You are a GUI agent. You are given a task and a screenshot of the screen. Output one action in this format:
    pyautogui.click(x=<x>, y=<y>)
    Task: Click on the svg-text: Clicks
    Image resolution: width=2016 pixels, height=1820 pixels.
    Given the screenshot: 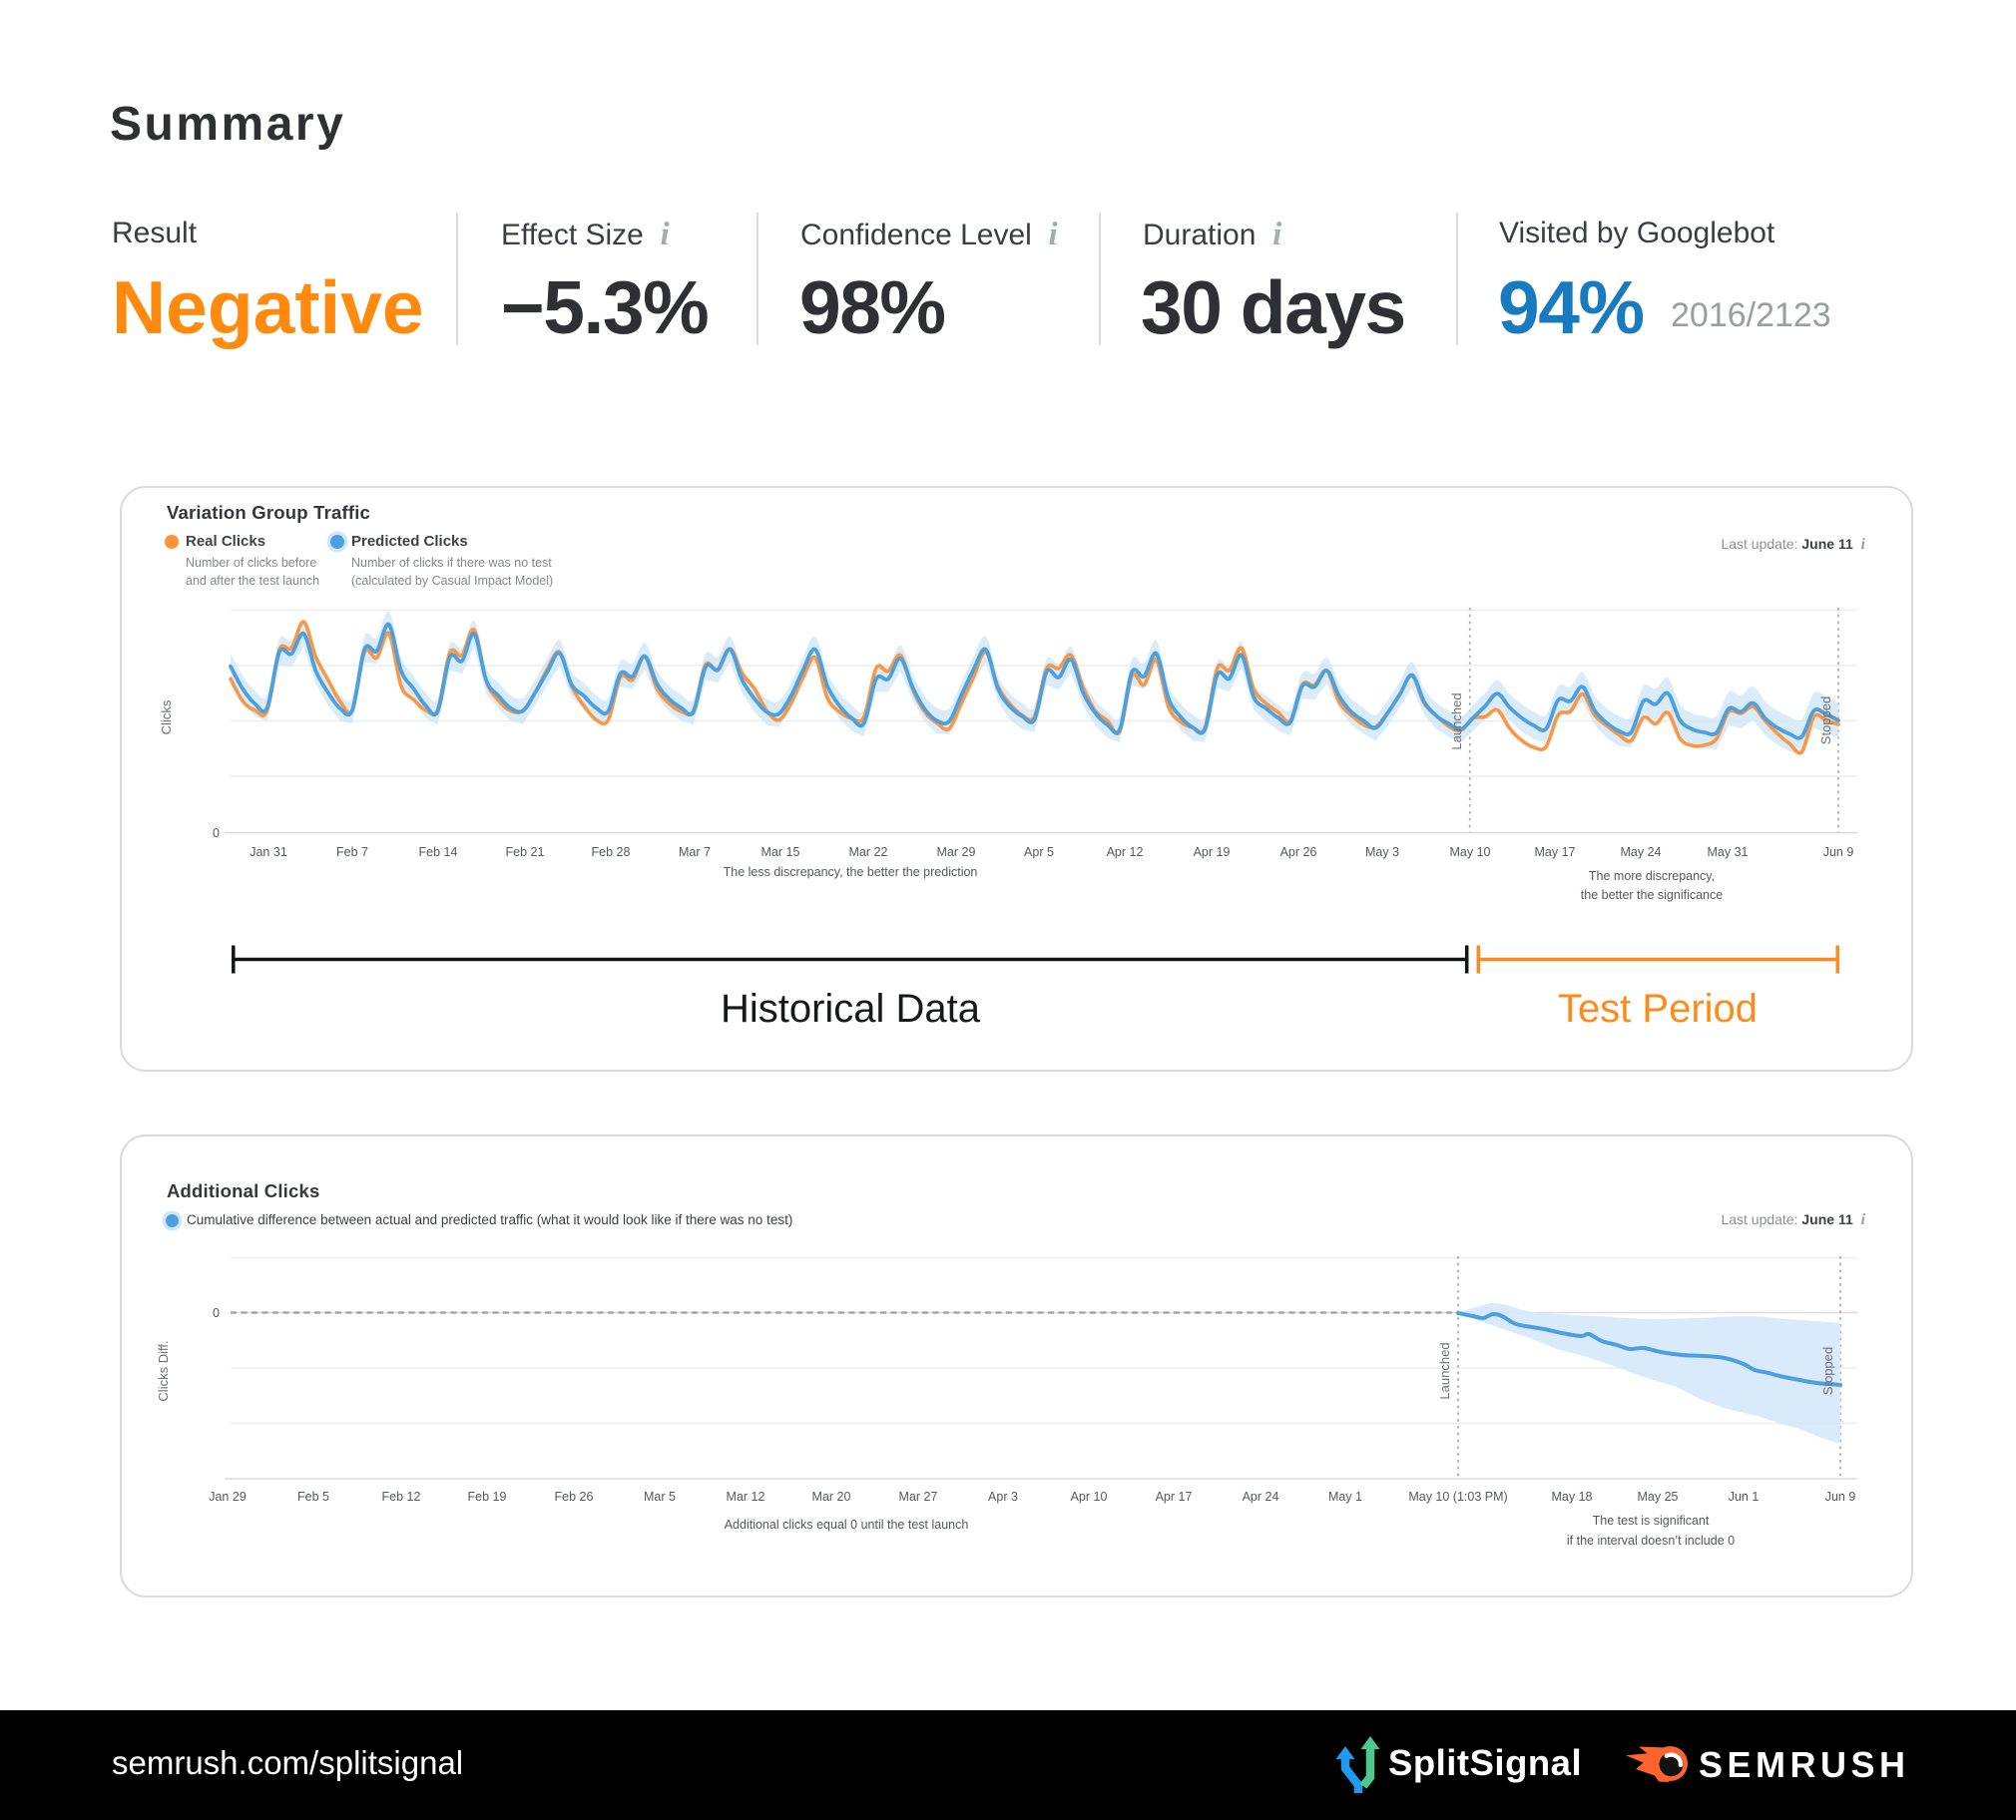 What is the action you would take?
    pyautogui.click(x=166, y=717)
    